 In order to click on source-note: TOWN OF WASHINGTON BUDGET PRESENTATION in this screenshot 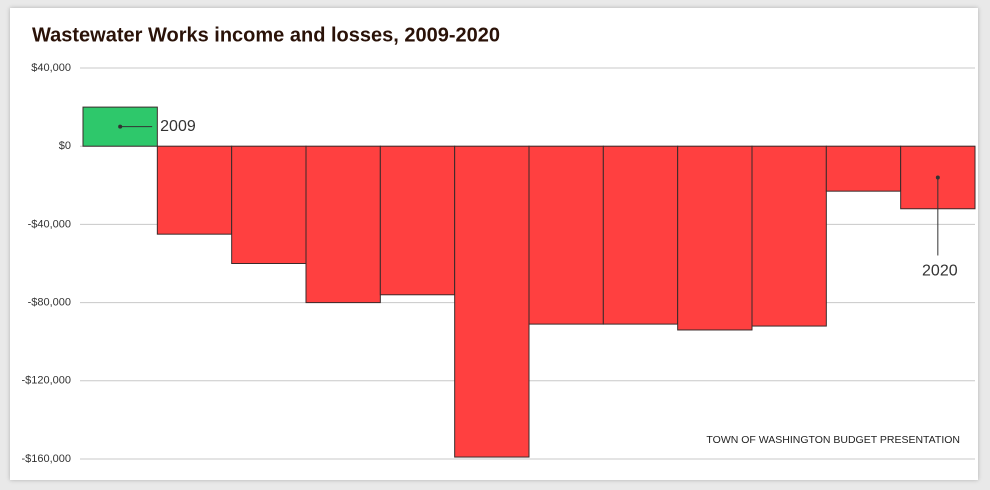, I will do `click(833, 440)`.